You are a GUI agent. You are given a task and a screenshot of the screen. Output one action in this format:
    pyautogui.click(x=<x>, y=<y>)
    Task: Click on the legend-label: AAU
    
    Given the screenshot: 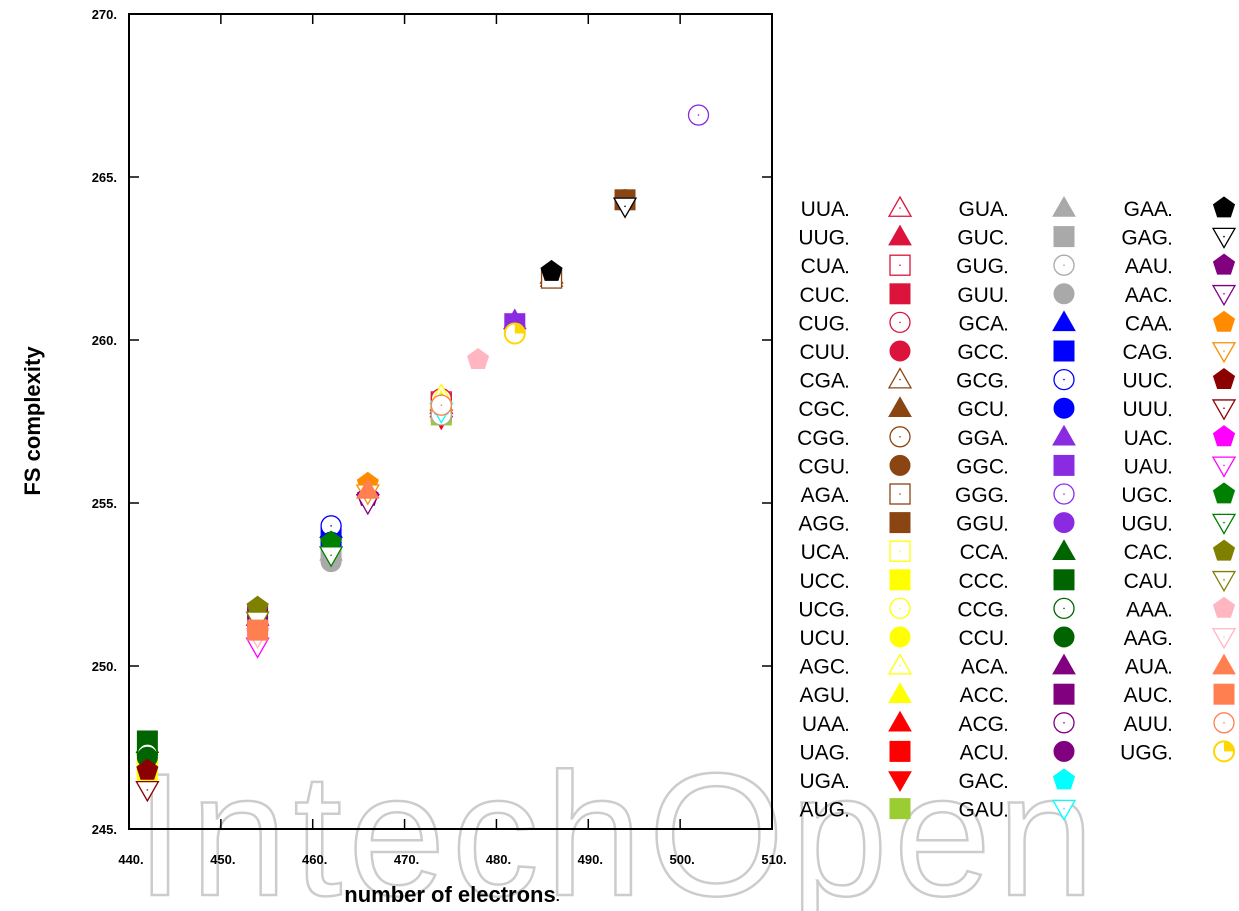 What is the action you would take?
    pyautogui.click(x=1146, y=266)
    